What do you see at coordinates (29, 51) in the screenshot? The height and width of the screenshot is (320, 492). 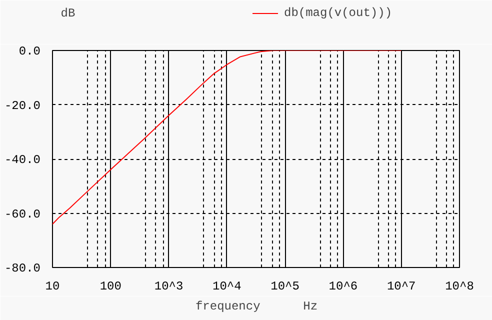 I see `y-tick-label: 0.0` at bounding box center [29, 51].